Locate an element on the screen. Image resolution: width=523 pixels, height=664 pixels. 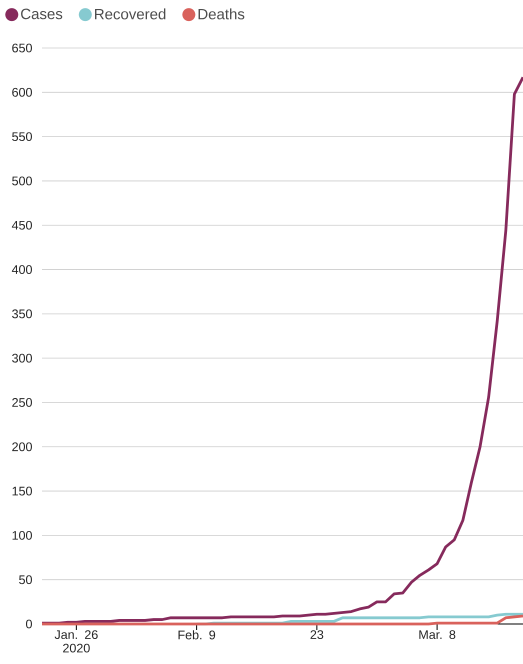
x-tick-label: Jan. 26 2020 is located at coordinates (76, 641).